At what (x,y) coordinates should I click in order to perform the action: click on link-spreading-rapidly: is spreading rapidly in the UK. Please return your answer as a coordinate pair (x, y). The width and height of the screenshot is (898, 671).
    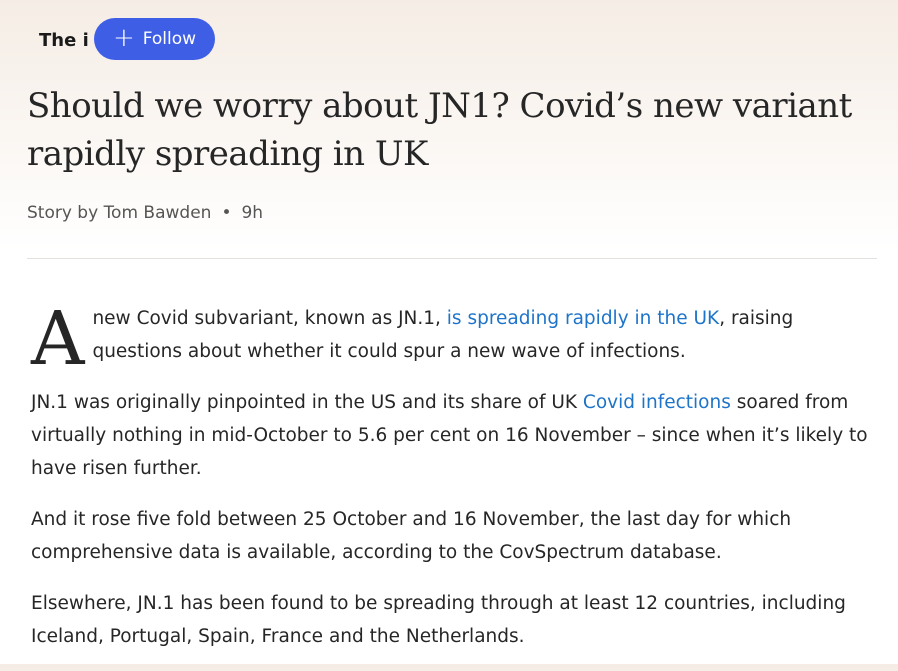
    Looking at the image, I should click on (583, 318).